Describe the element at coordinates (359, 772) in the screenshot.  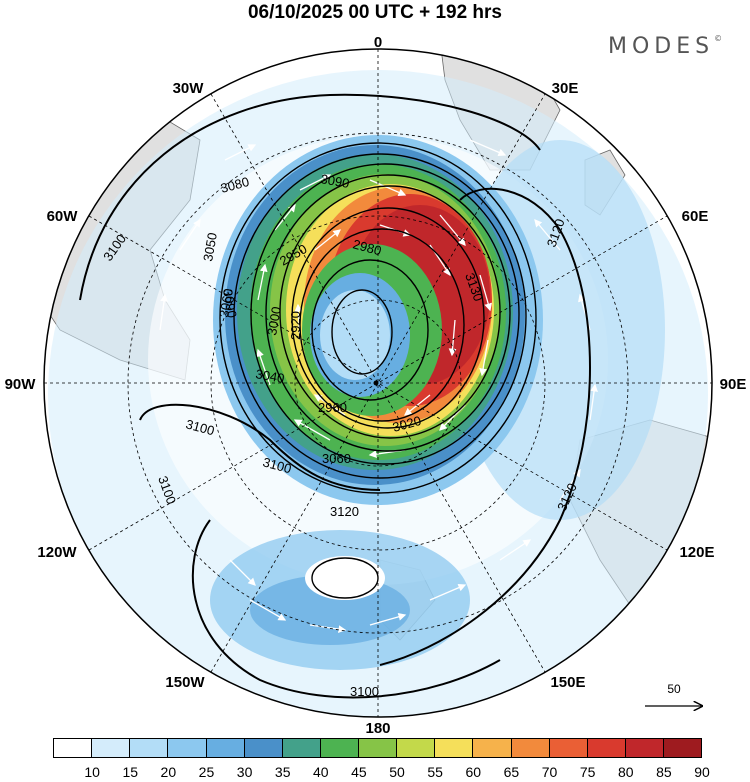
I see `colorbar-tick-label: 45` at that location.